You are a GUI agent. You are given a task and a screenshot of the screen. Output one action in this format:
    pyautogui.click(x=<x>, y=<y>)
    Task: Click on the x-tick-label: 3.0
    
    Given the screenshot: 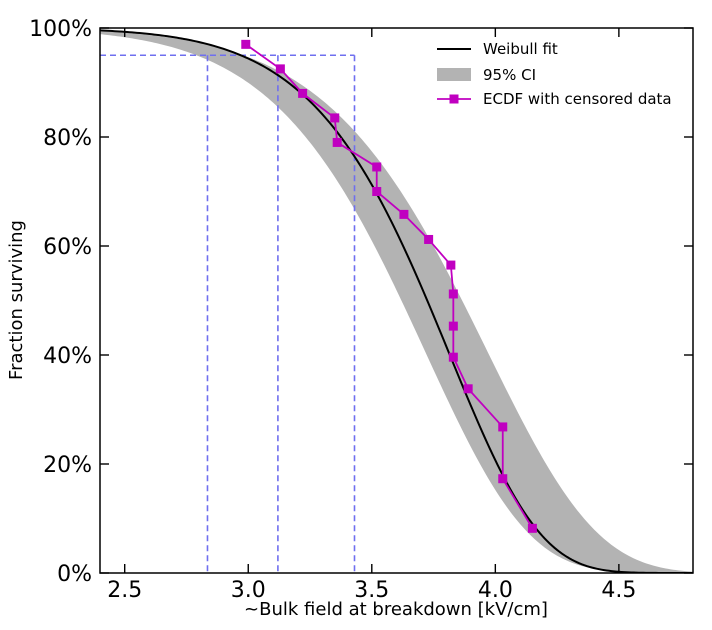 What is the action you would take?
    pyautogui.click(x=248, y=590)
    